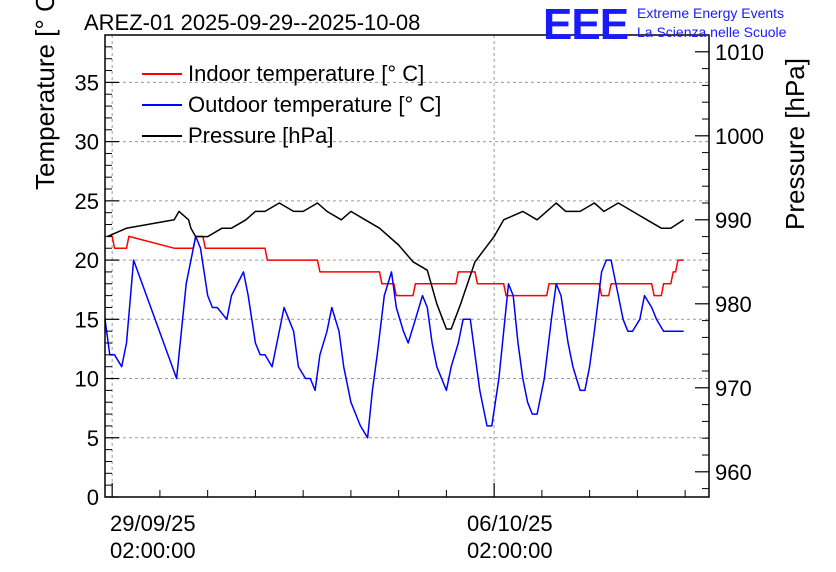  What do you see at coordinates (510, 550) in the screenshot?
I see `x-tick-label-2-time: 02:00:00` at bounding box center [510, 550].